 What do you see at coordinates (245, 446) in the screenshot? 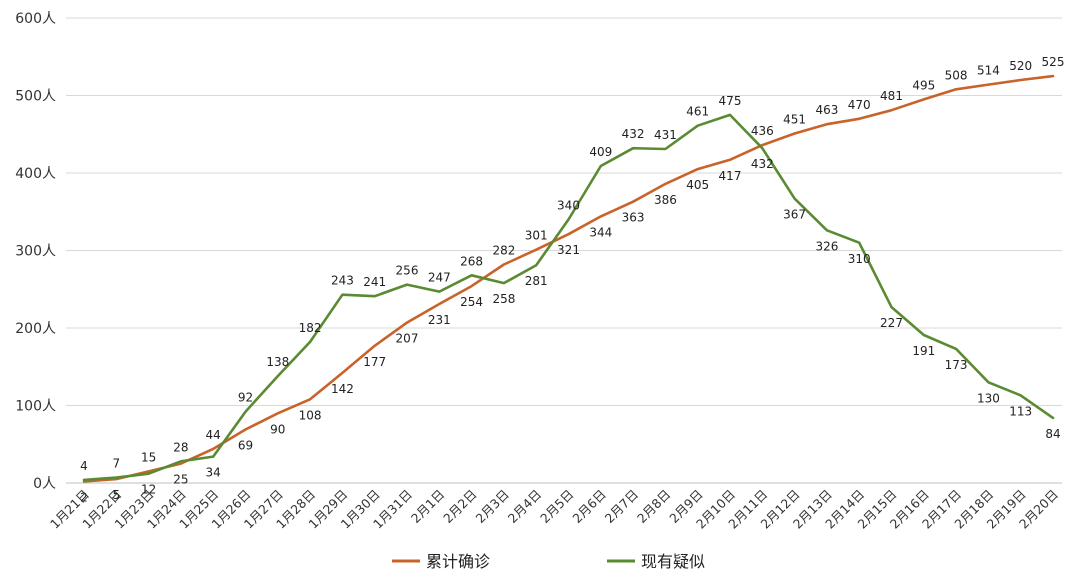
I see `data-label-0: 69` at bounding box center [245, 446].